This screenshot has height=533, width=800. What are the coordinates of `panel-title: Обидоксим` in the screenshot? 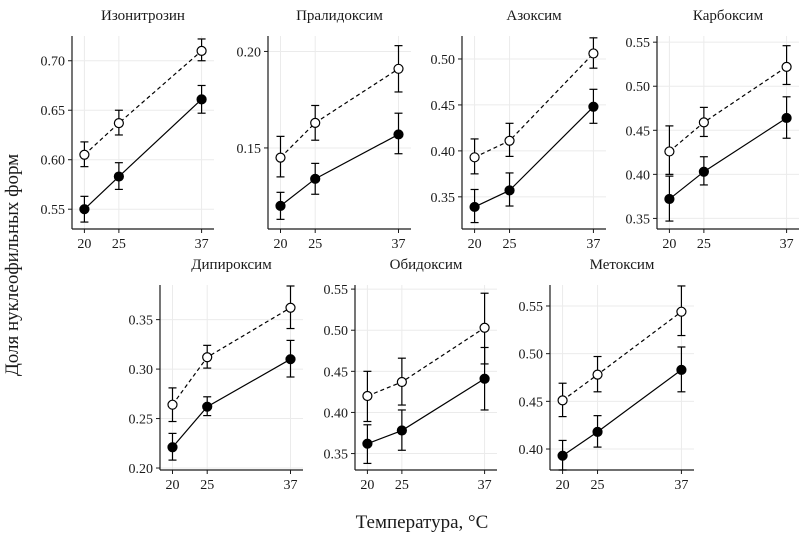 It's located at (426, 265).